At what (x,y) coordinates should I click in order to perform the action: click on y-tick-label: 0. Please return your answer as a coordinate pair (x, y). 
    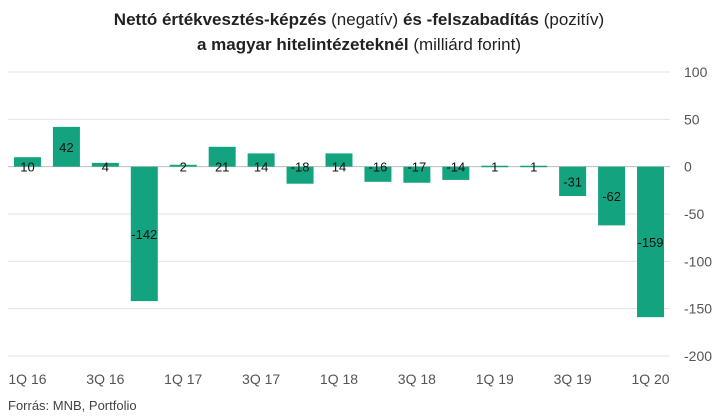
    Looking at the image, I should click on (688, 167).